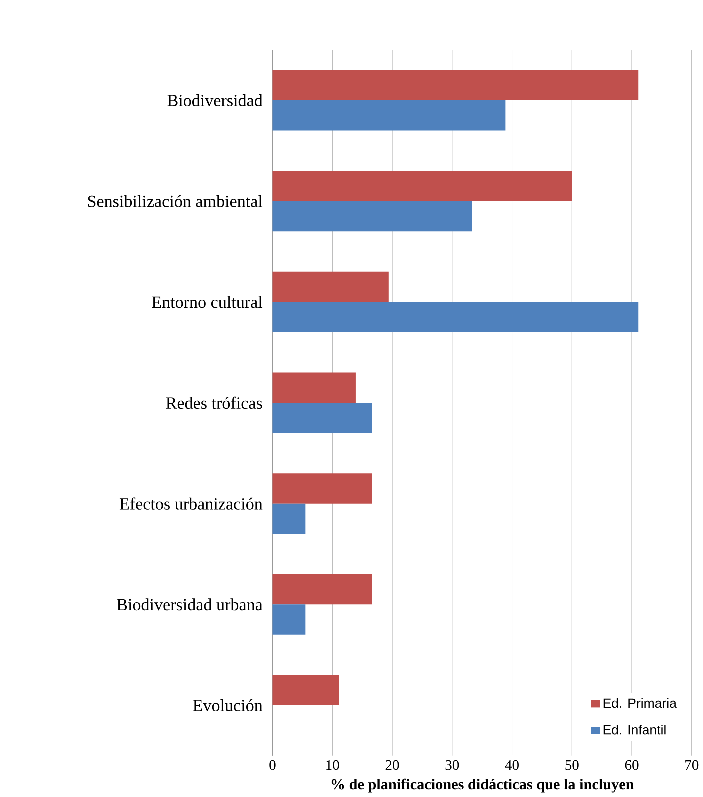 The image size is (703, 797). I want to click on y-tick-label: Redes tróficas, so click(214, 403).